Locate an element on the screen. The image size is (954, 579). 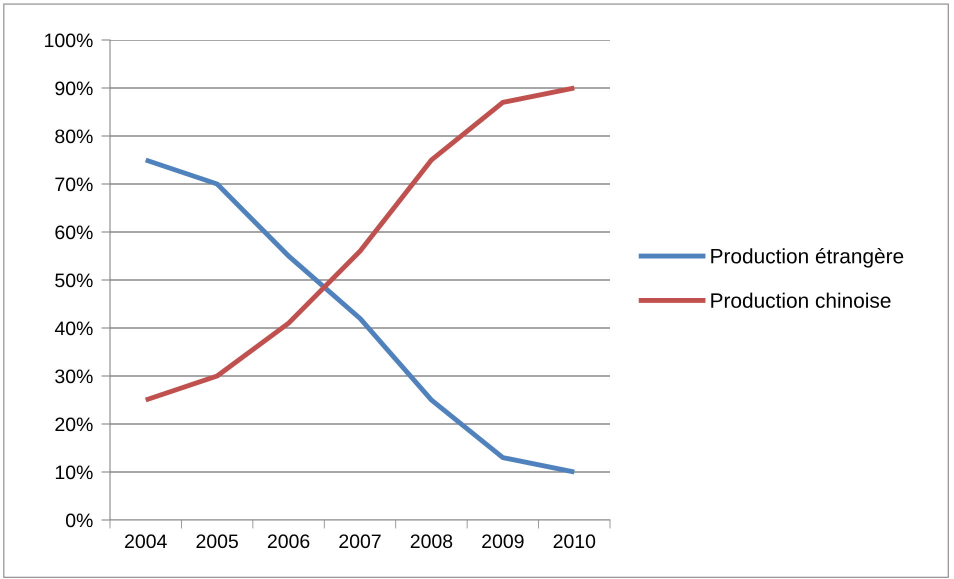
x-tick-label: 2006 is located at coordinates (289, 541).